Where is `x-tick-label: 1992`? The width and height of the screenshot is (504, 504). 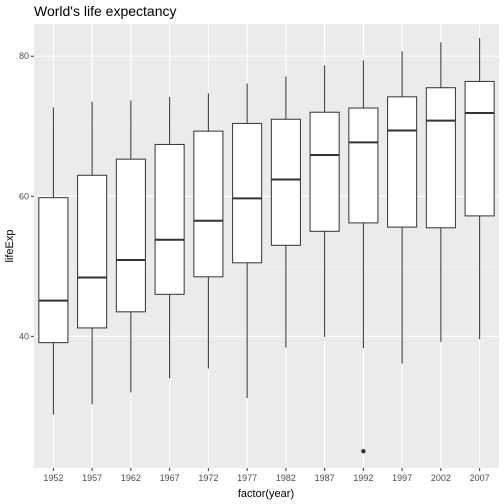
x-tick-label: 1992 is located at coordinates (363, 478).